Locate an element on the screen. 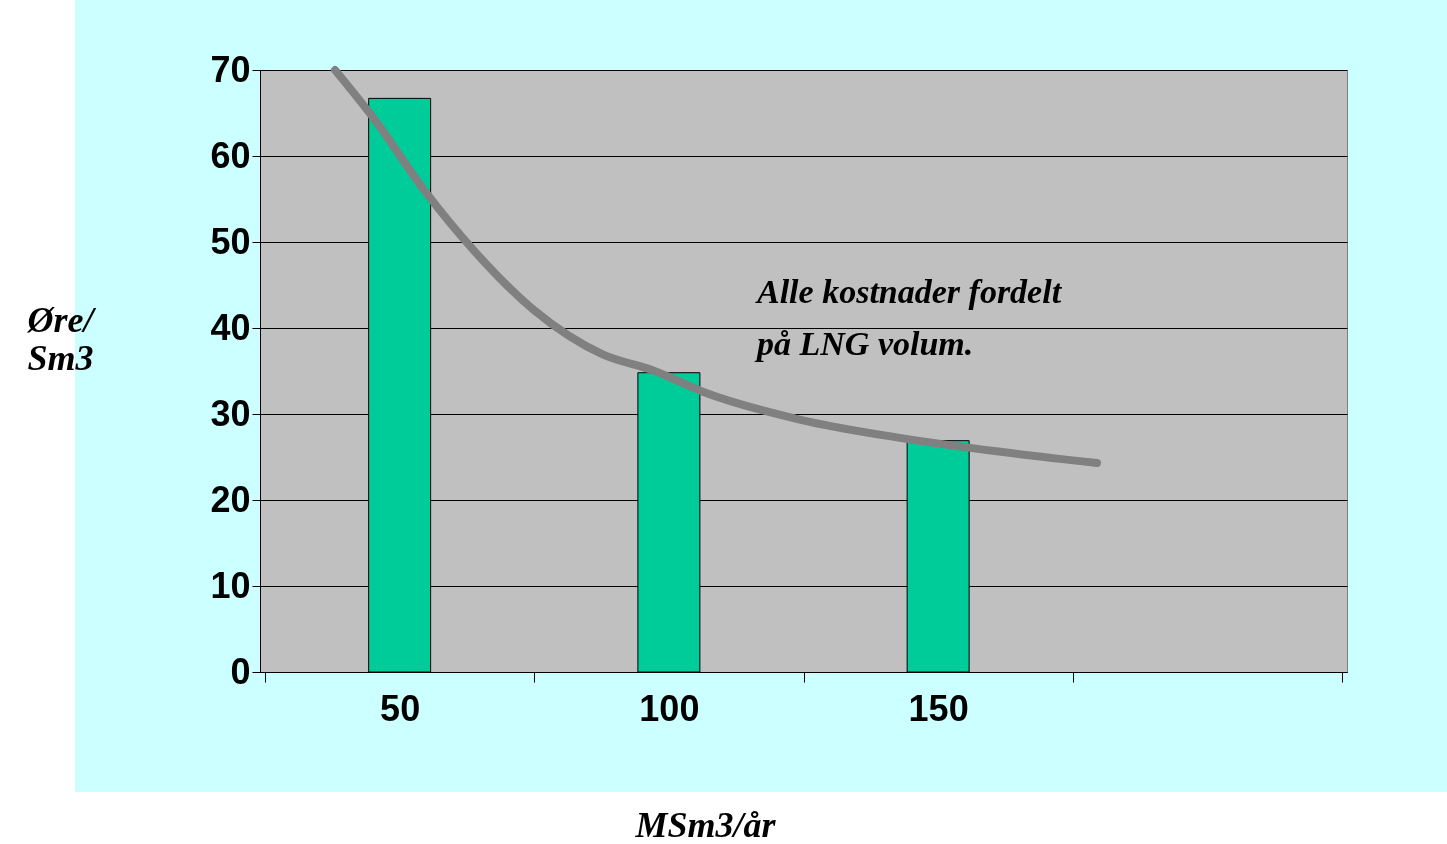 This screenshot has width=1447, height=844. x-tick-label: 50 is located at coordinates (400, 708).